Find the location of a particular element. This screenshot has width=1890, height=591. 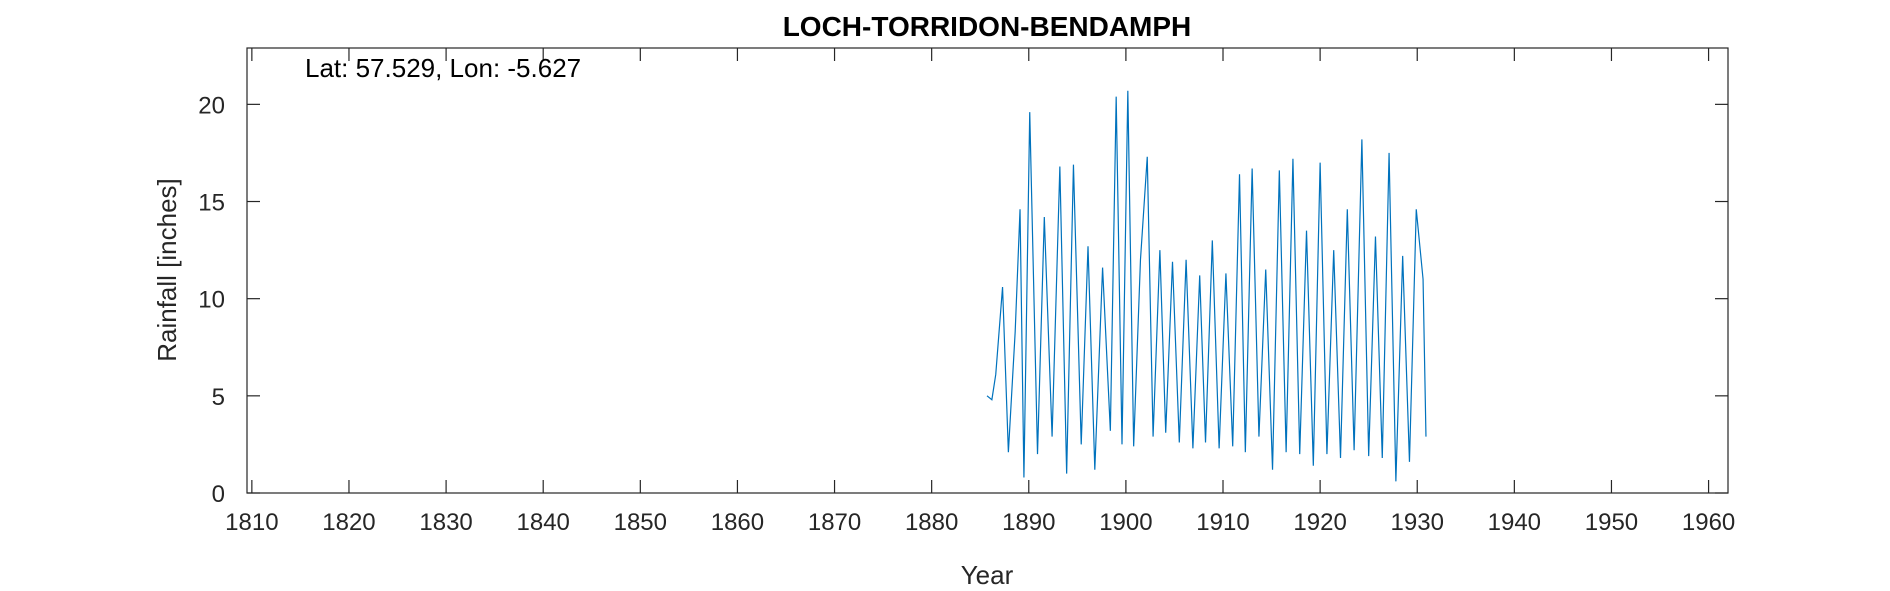

chart-title: LOCH-TORRIDON-BENDAMPH is located at coordinates (987, 26).